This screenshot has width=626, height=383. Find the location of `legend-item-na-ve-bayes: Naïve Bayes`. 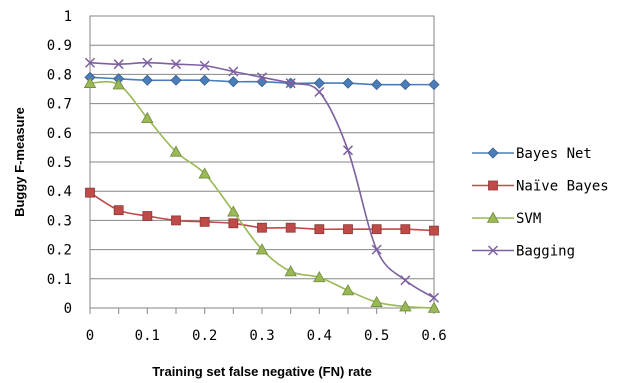

legend-item-na-ve-bayes: Naïve Bayes is located at coordinates (540, 187).